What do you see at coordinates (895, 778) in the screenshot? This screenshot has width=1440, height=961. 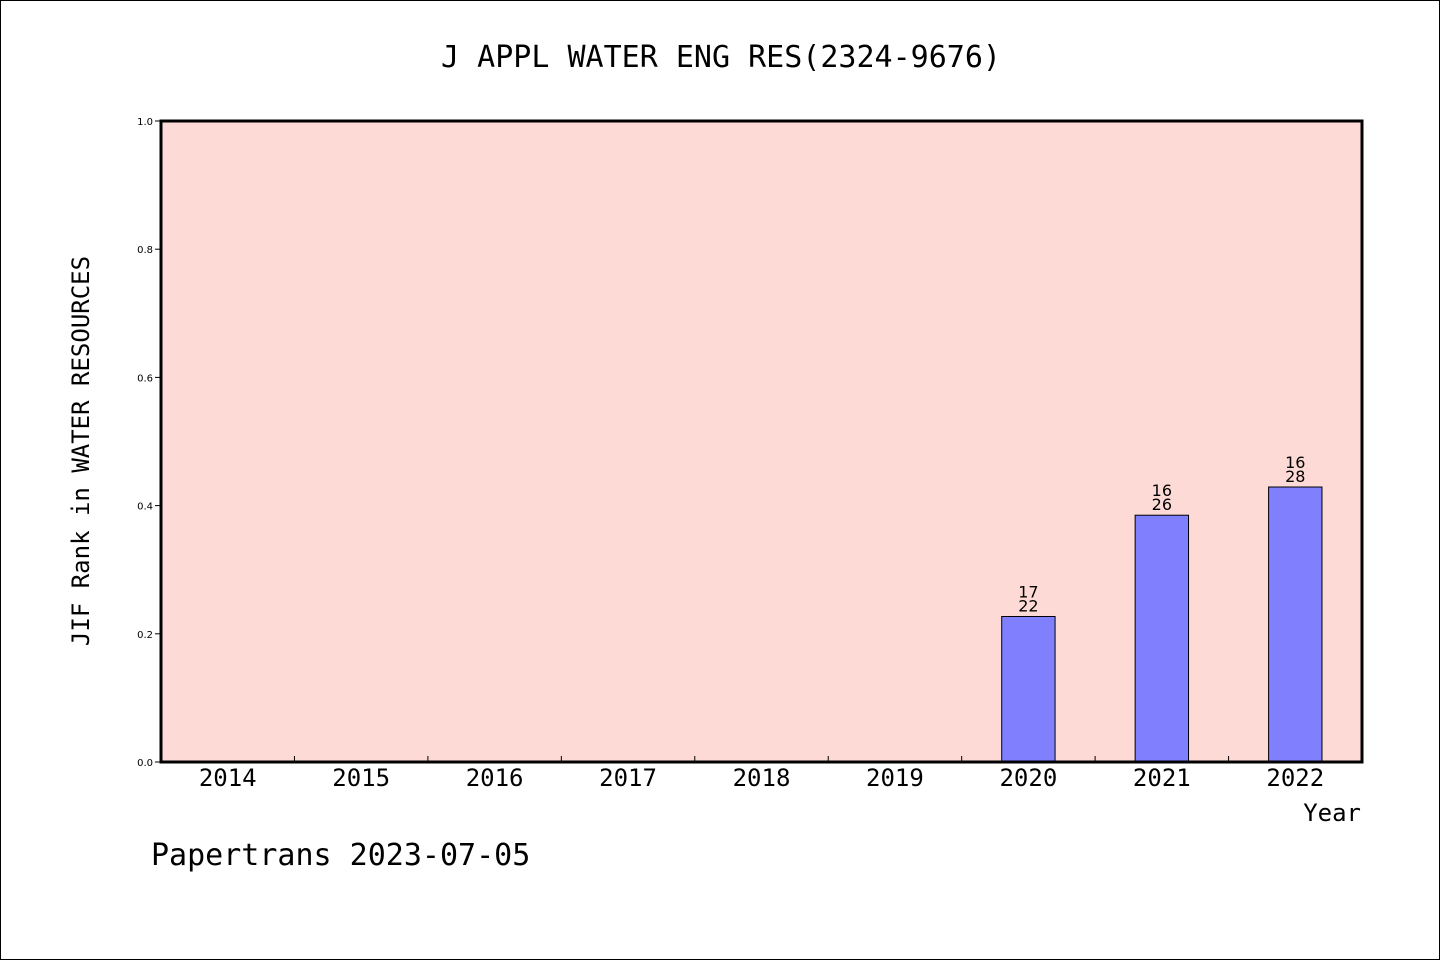 I see `x-tick-label: 2019` at bounding box center [895, 778].